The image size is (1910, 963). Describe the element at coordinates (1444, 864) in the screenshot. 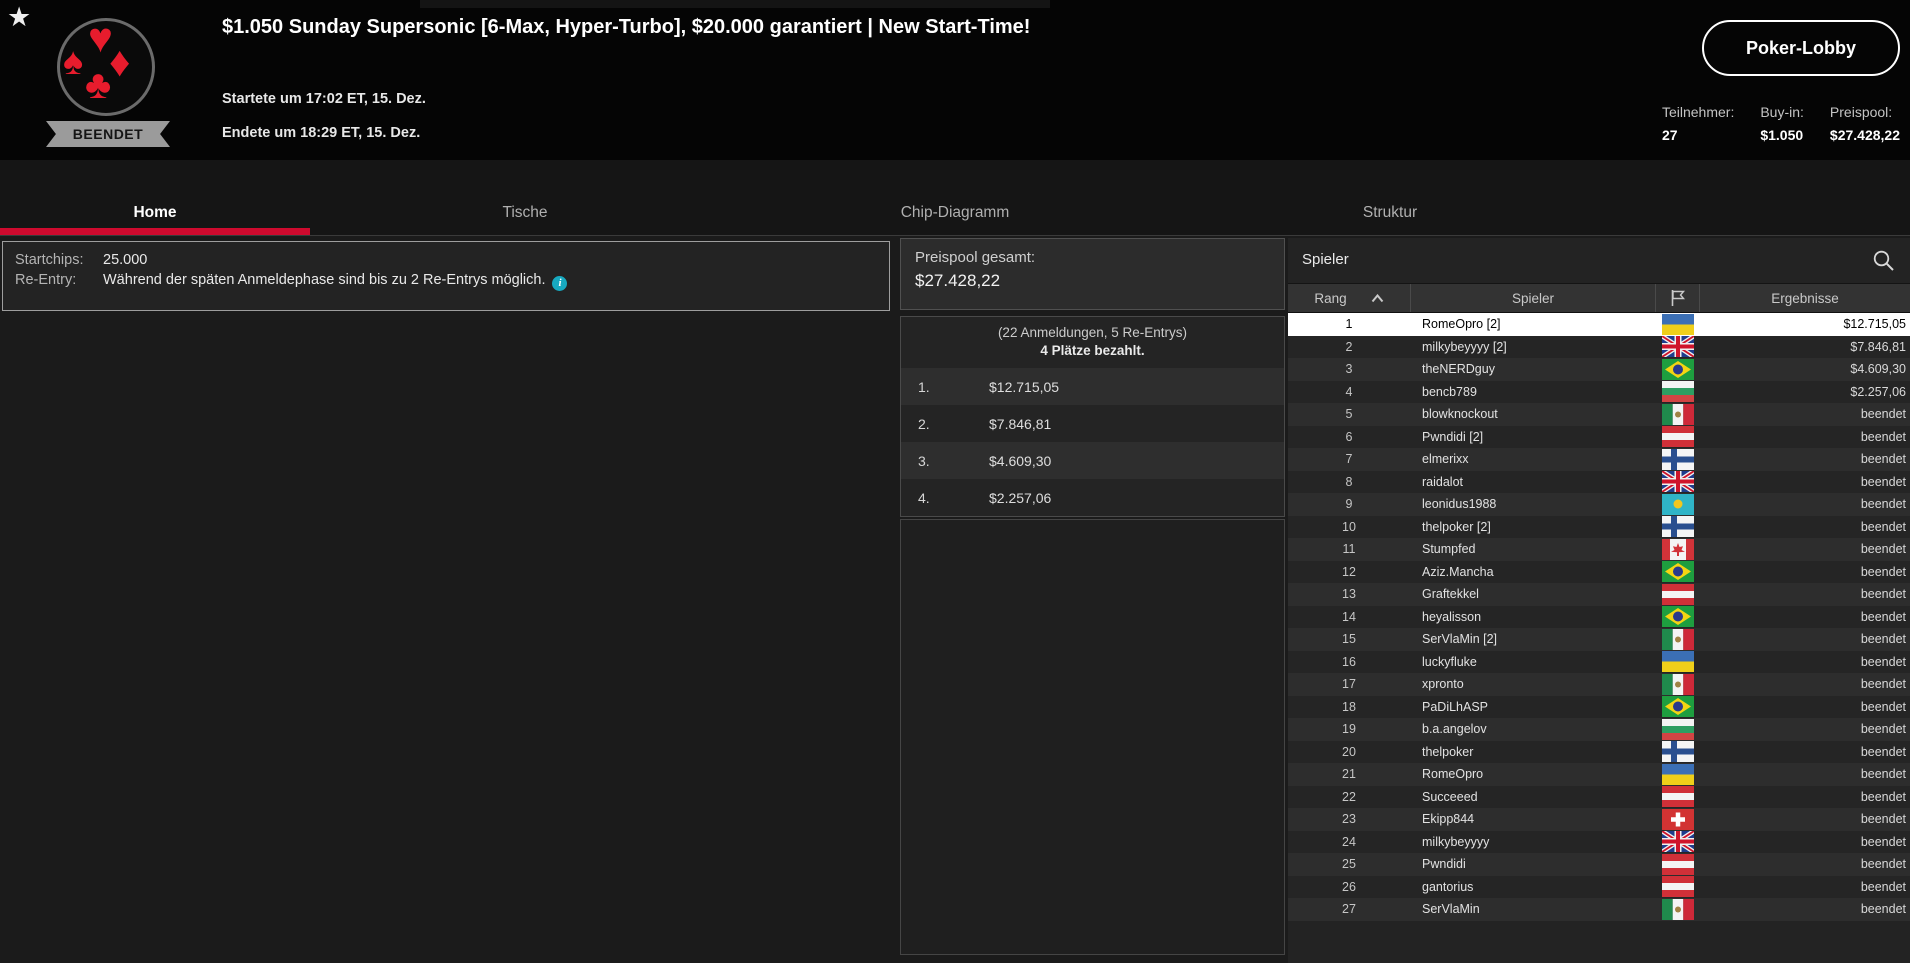

I see `player-name: Pwndidi` at that location.